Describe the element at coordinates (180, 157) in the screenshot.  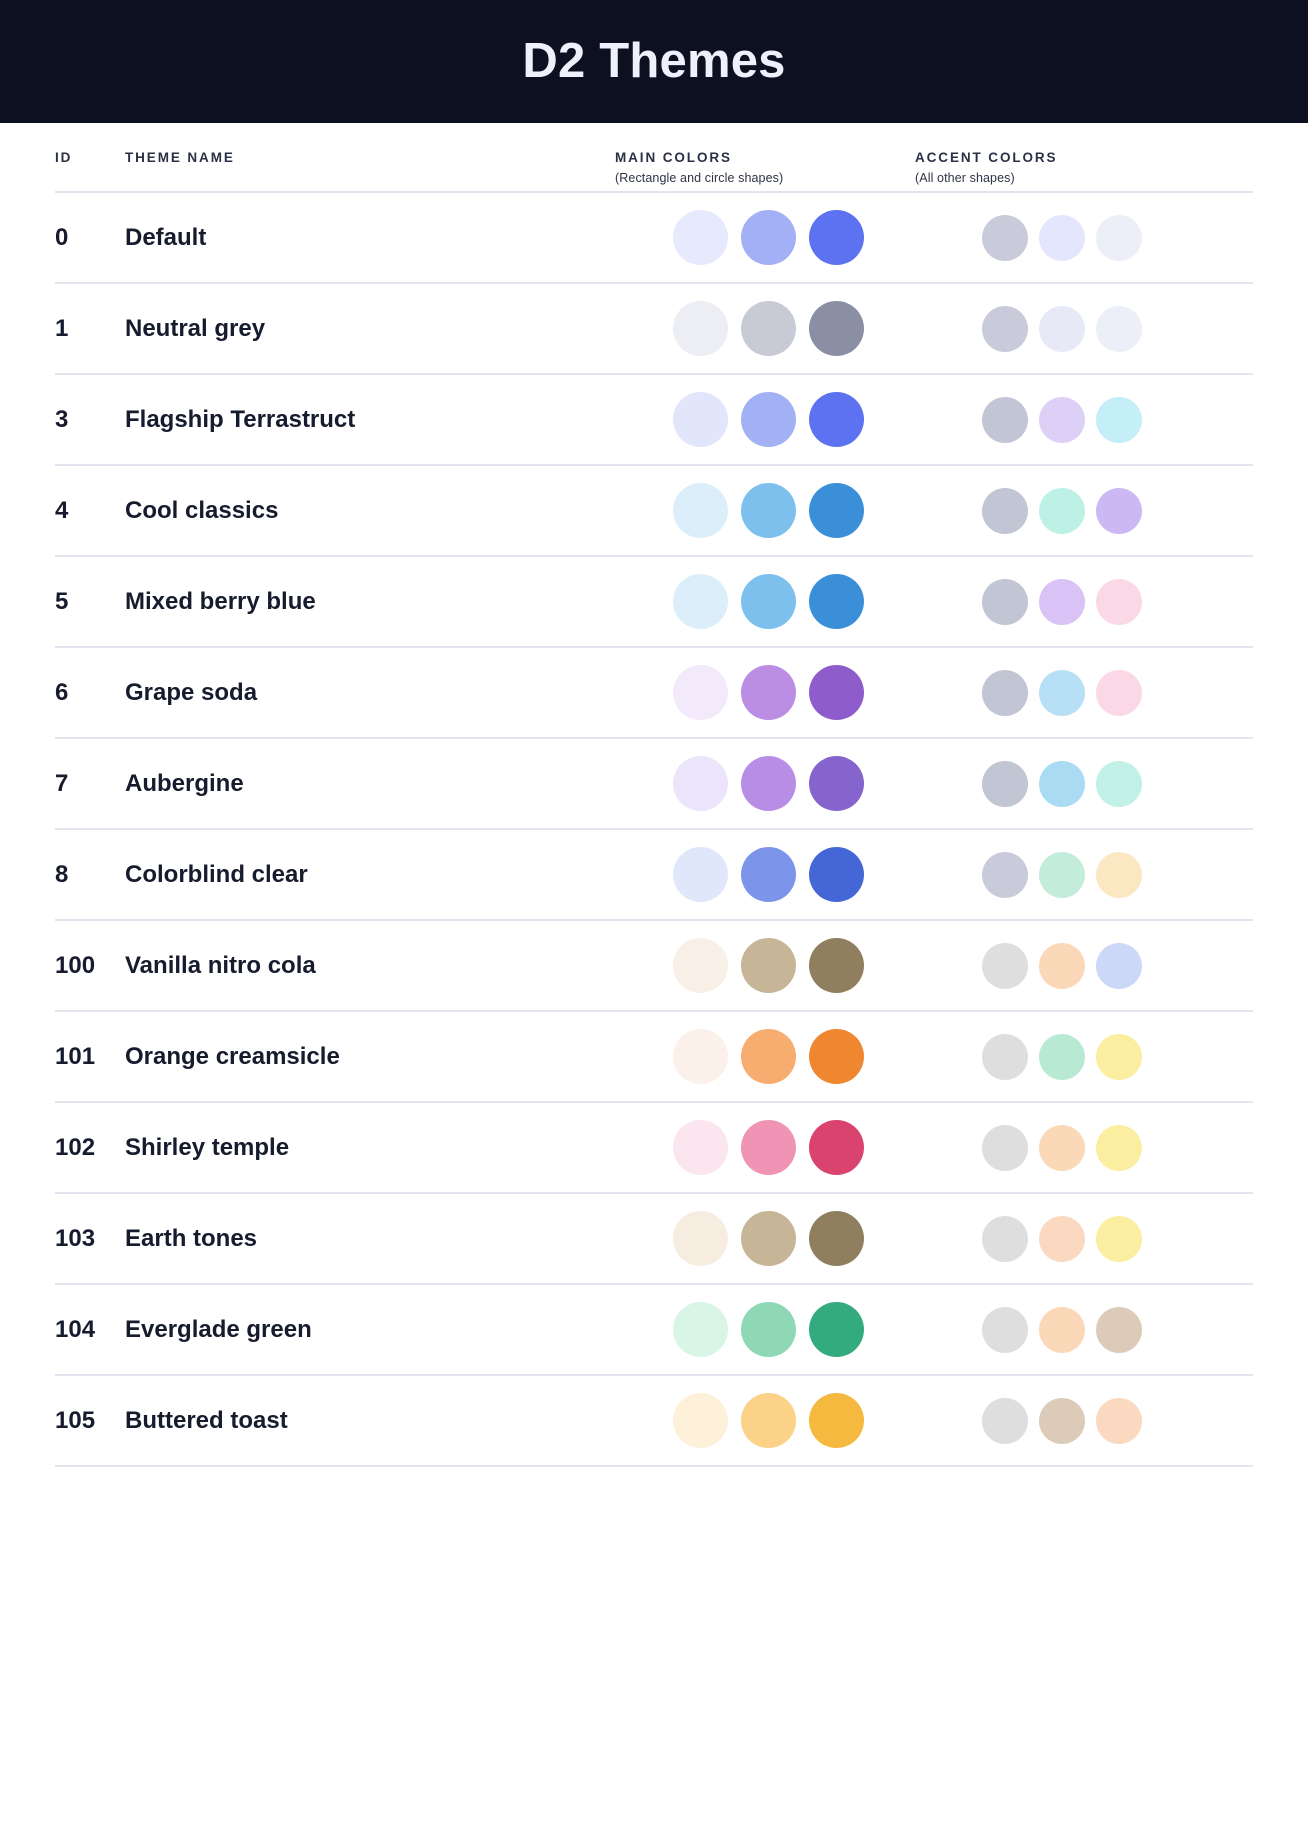
I see `column-header-theme-name-label: THEME NAME` at that location.